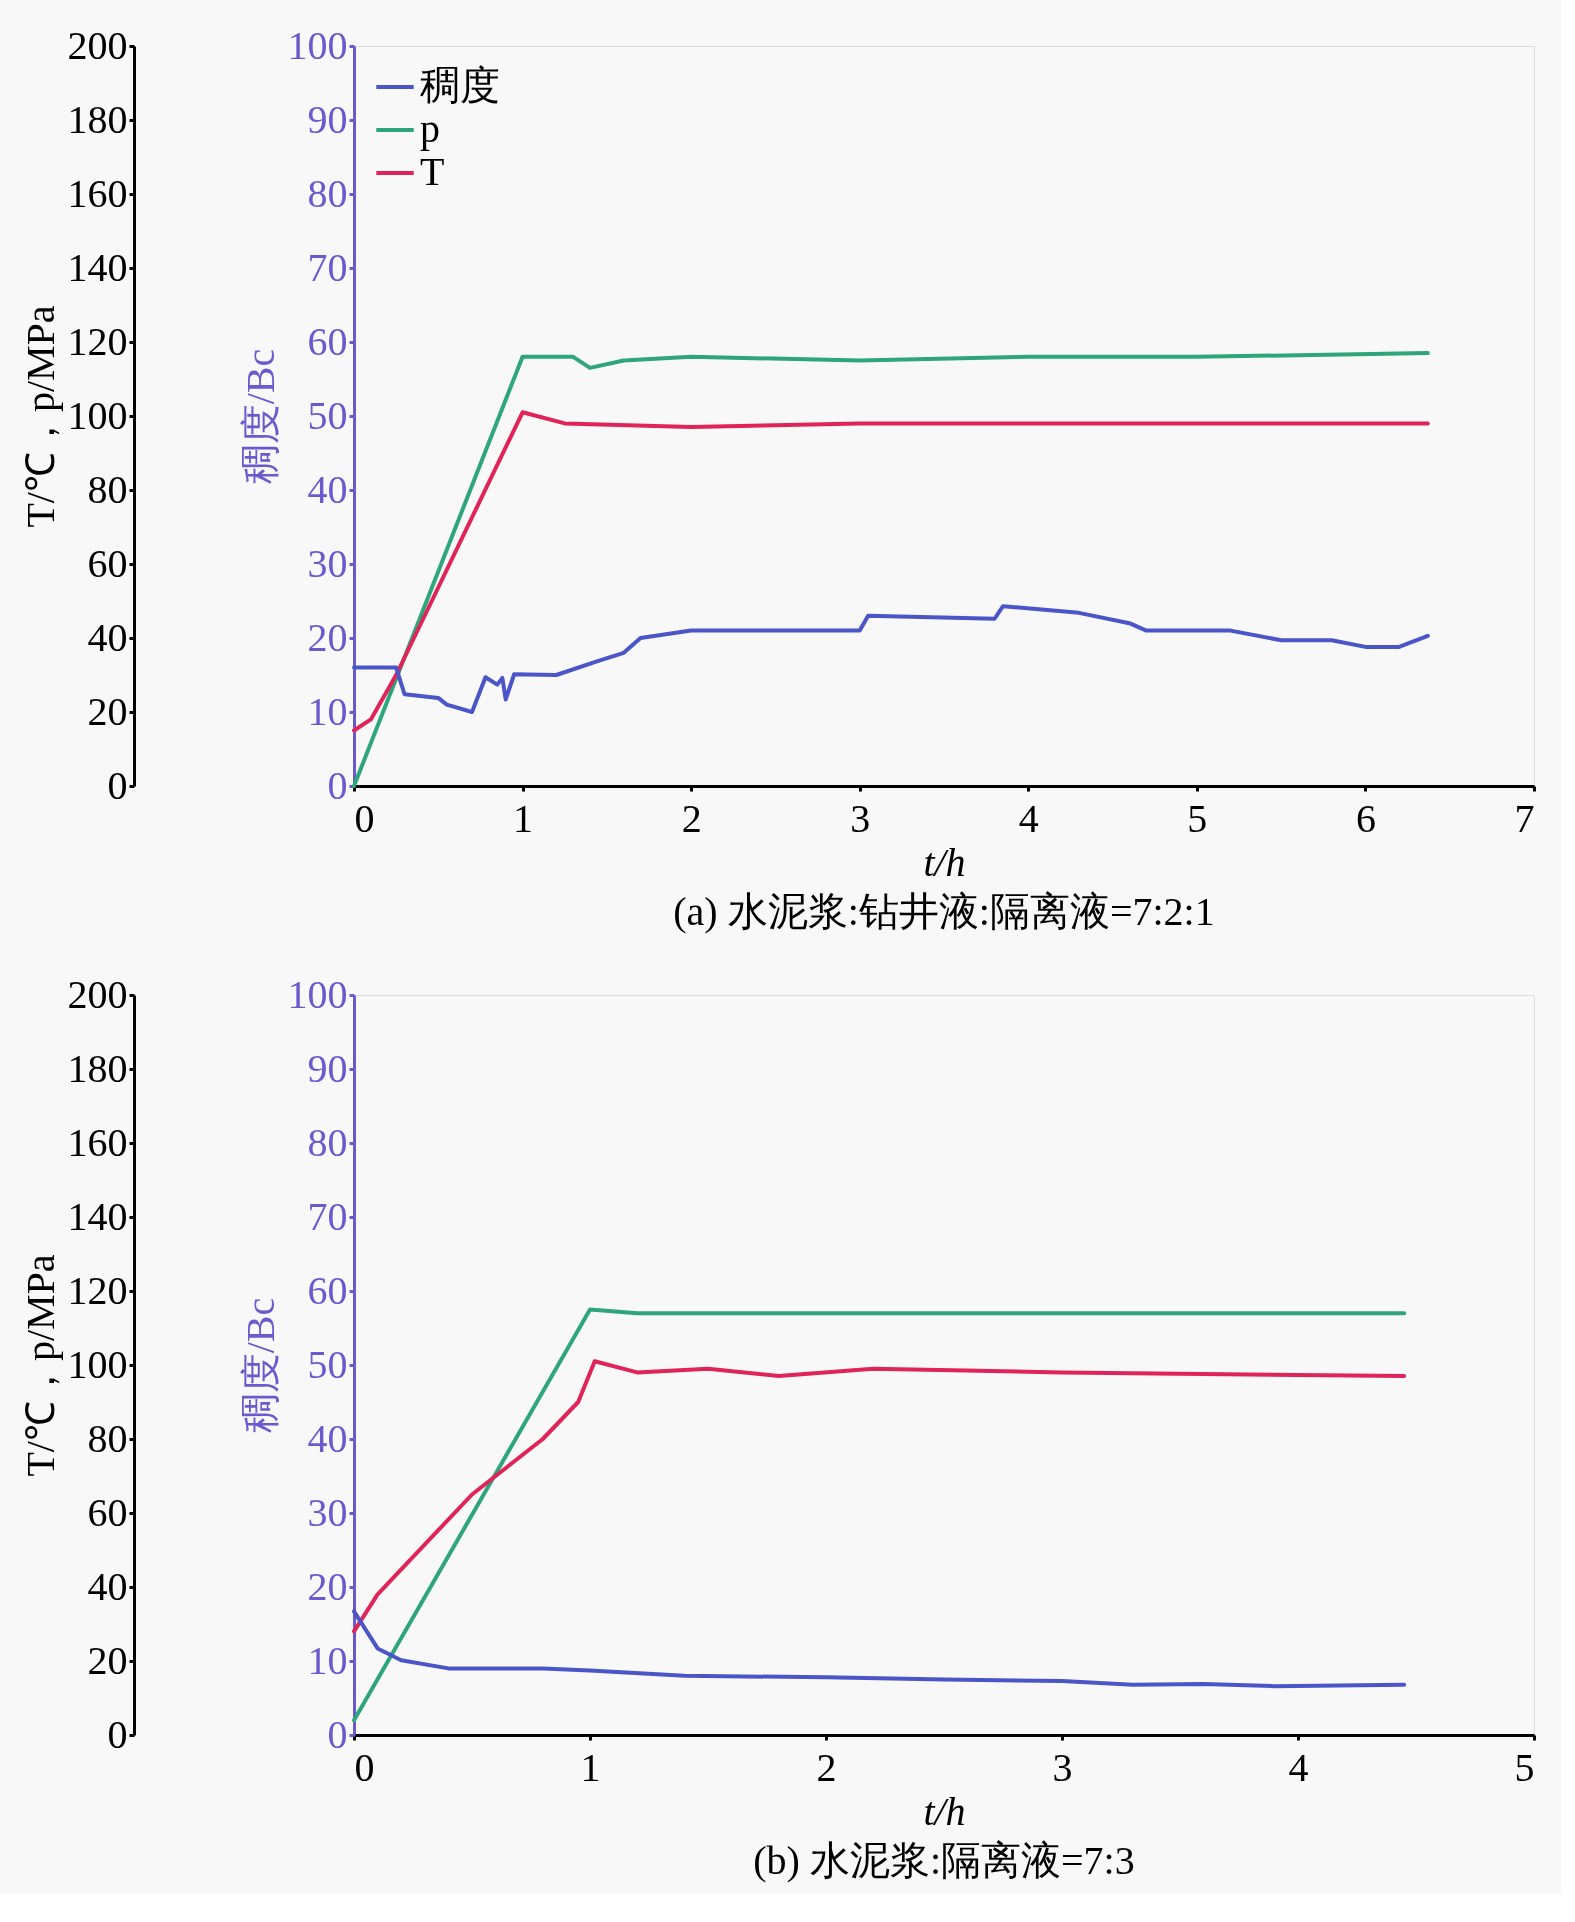 Image resolution: width=1575 pixels, height=1922 pixels. I want to click on text: (b) 水泥浆:隔离液=7:3, so click(944, 1860).